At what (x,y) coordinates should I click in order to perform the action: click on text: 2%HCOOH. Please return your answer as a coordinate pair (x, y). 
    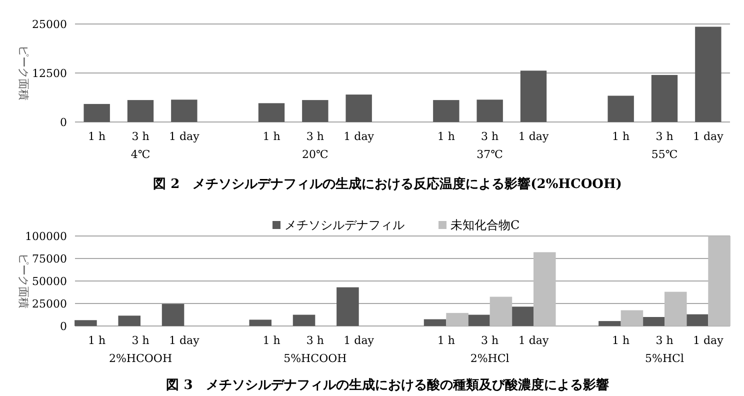
    Looking at the image, I should click on (140, 358).